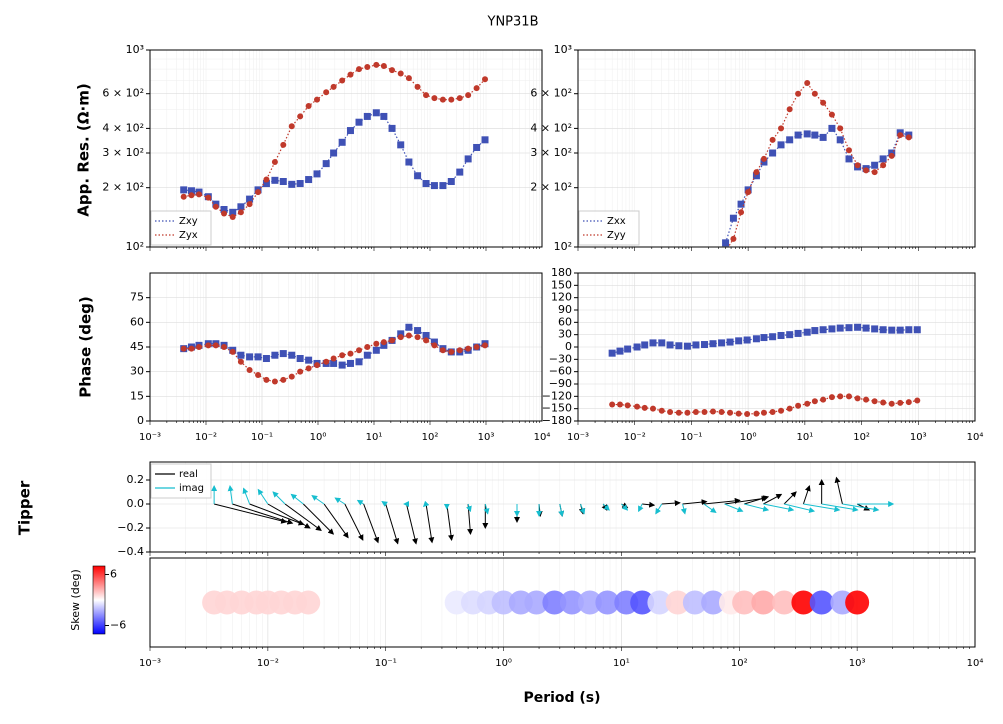 Image resolution: width=1003 pixels, height=724 pixels. What do you see at coordinates (86, 346) in the screenshot?
I see `y-axis-label: Phase (deg)` at bounding box center [86, 346].